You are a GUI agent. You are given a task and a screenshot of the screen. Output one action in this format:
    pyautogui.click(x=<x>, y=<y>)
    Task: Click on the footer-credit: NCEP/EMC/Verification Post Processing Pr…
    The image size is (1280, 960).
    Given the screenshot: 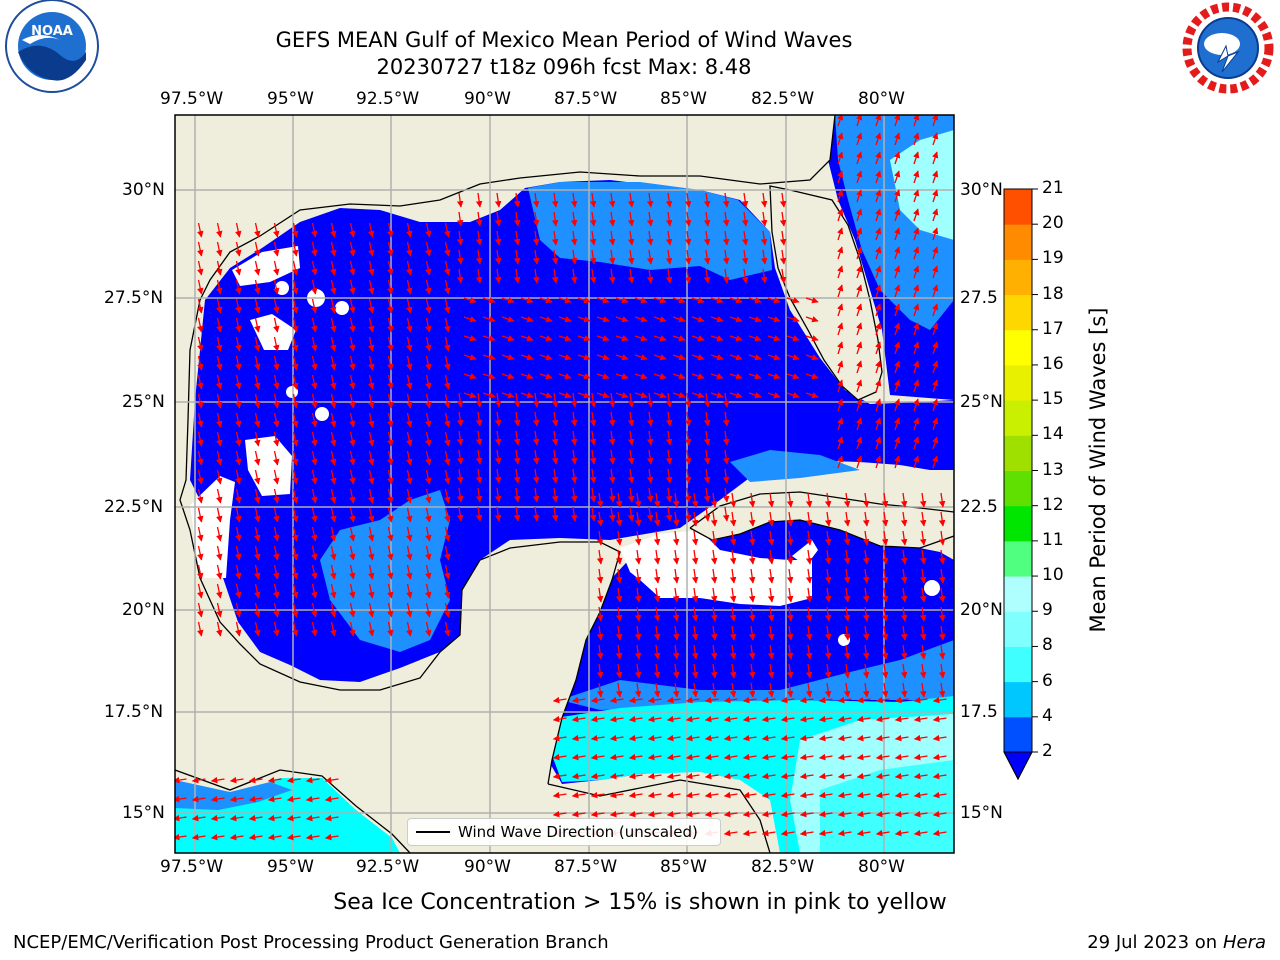 What is the action you would take?
    pyautogui.click(x=311, y=942)
    